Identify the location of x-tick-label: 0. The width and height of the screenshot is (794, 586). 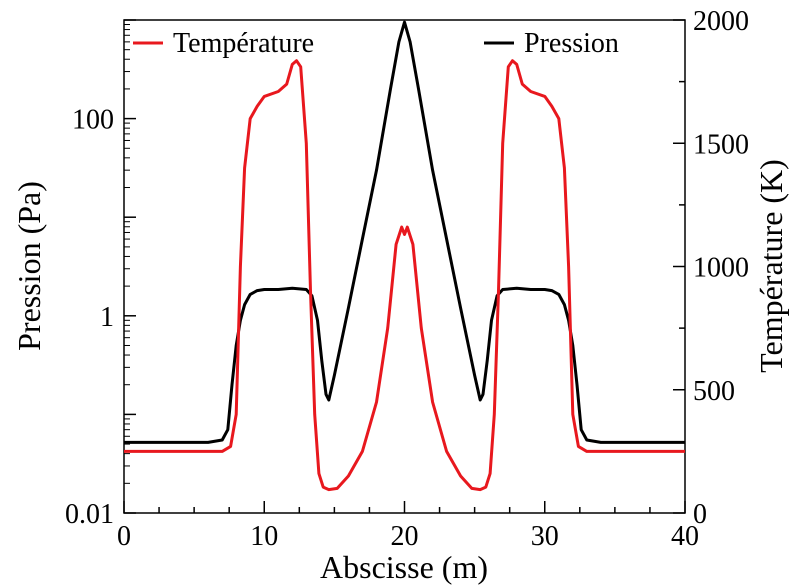
(124, 536).